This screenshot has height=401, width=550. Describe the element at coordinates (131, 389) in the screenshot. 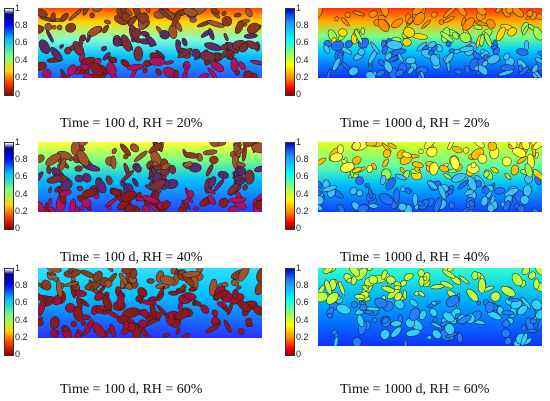

I see `panel-caption: Time = 100 d, RH = 60%` at that location.